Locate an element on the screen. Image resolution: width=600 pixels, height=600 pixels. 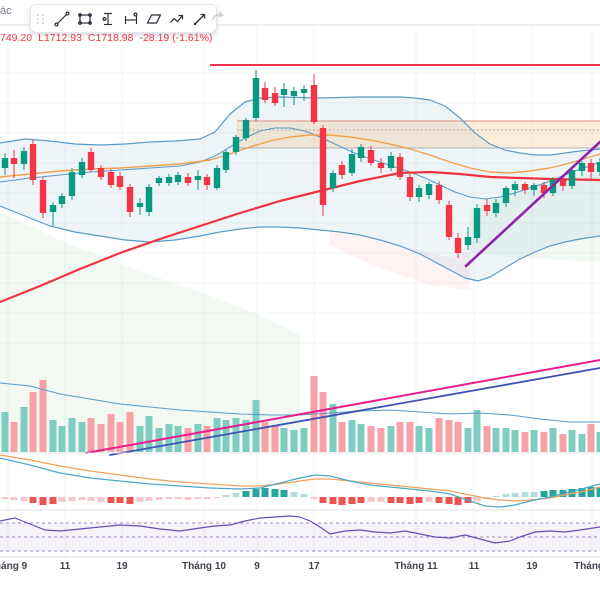
redo-icon is located at coordinates (218, 19).